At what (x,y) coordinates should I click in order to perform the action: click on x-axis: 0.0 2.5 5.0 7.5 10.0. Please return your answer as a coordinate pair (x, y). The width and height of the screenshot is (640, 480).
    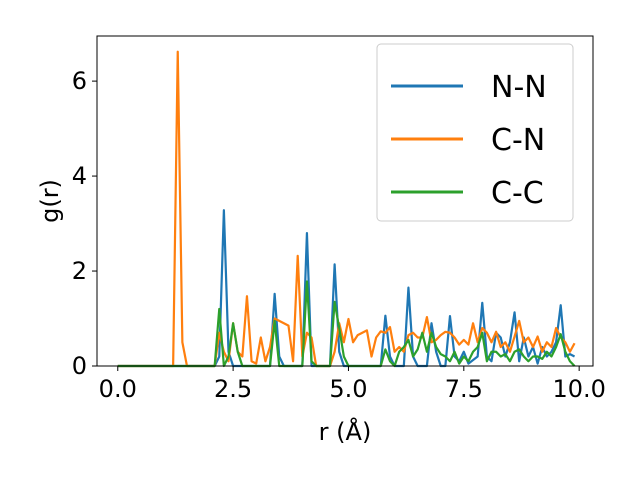
    Looking at the image, I should click on (352, 384).